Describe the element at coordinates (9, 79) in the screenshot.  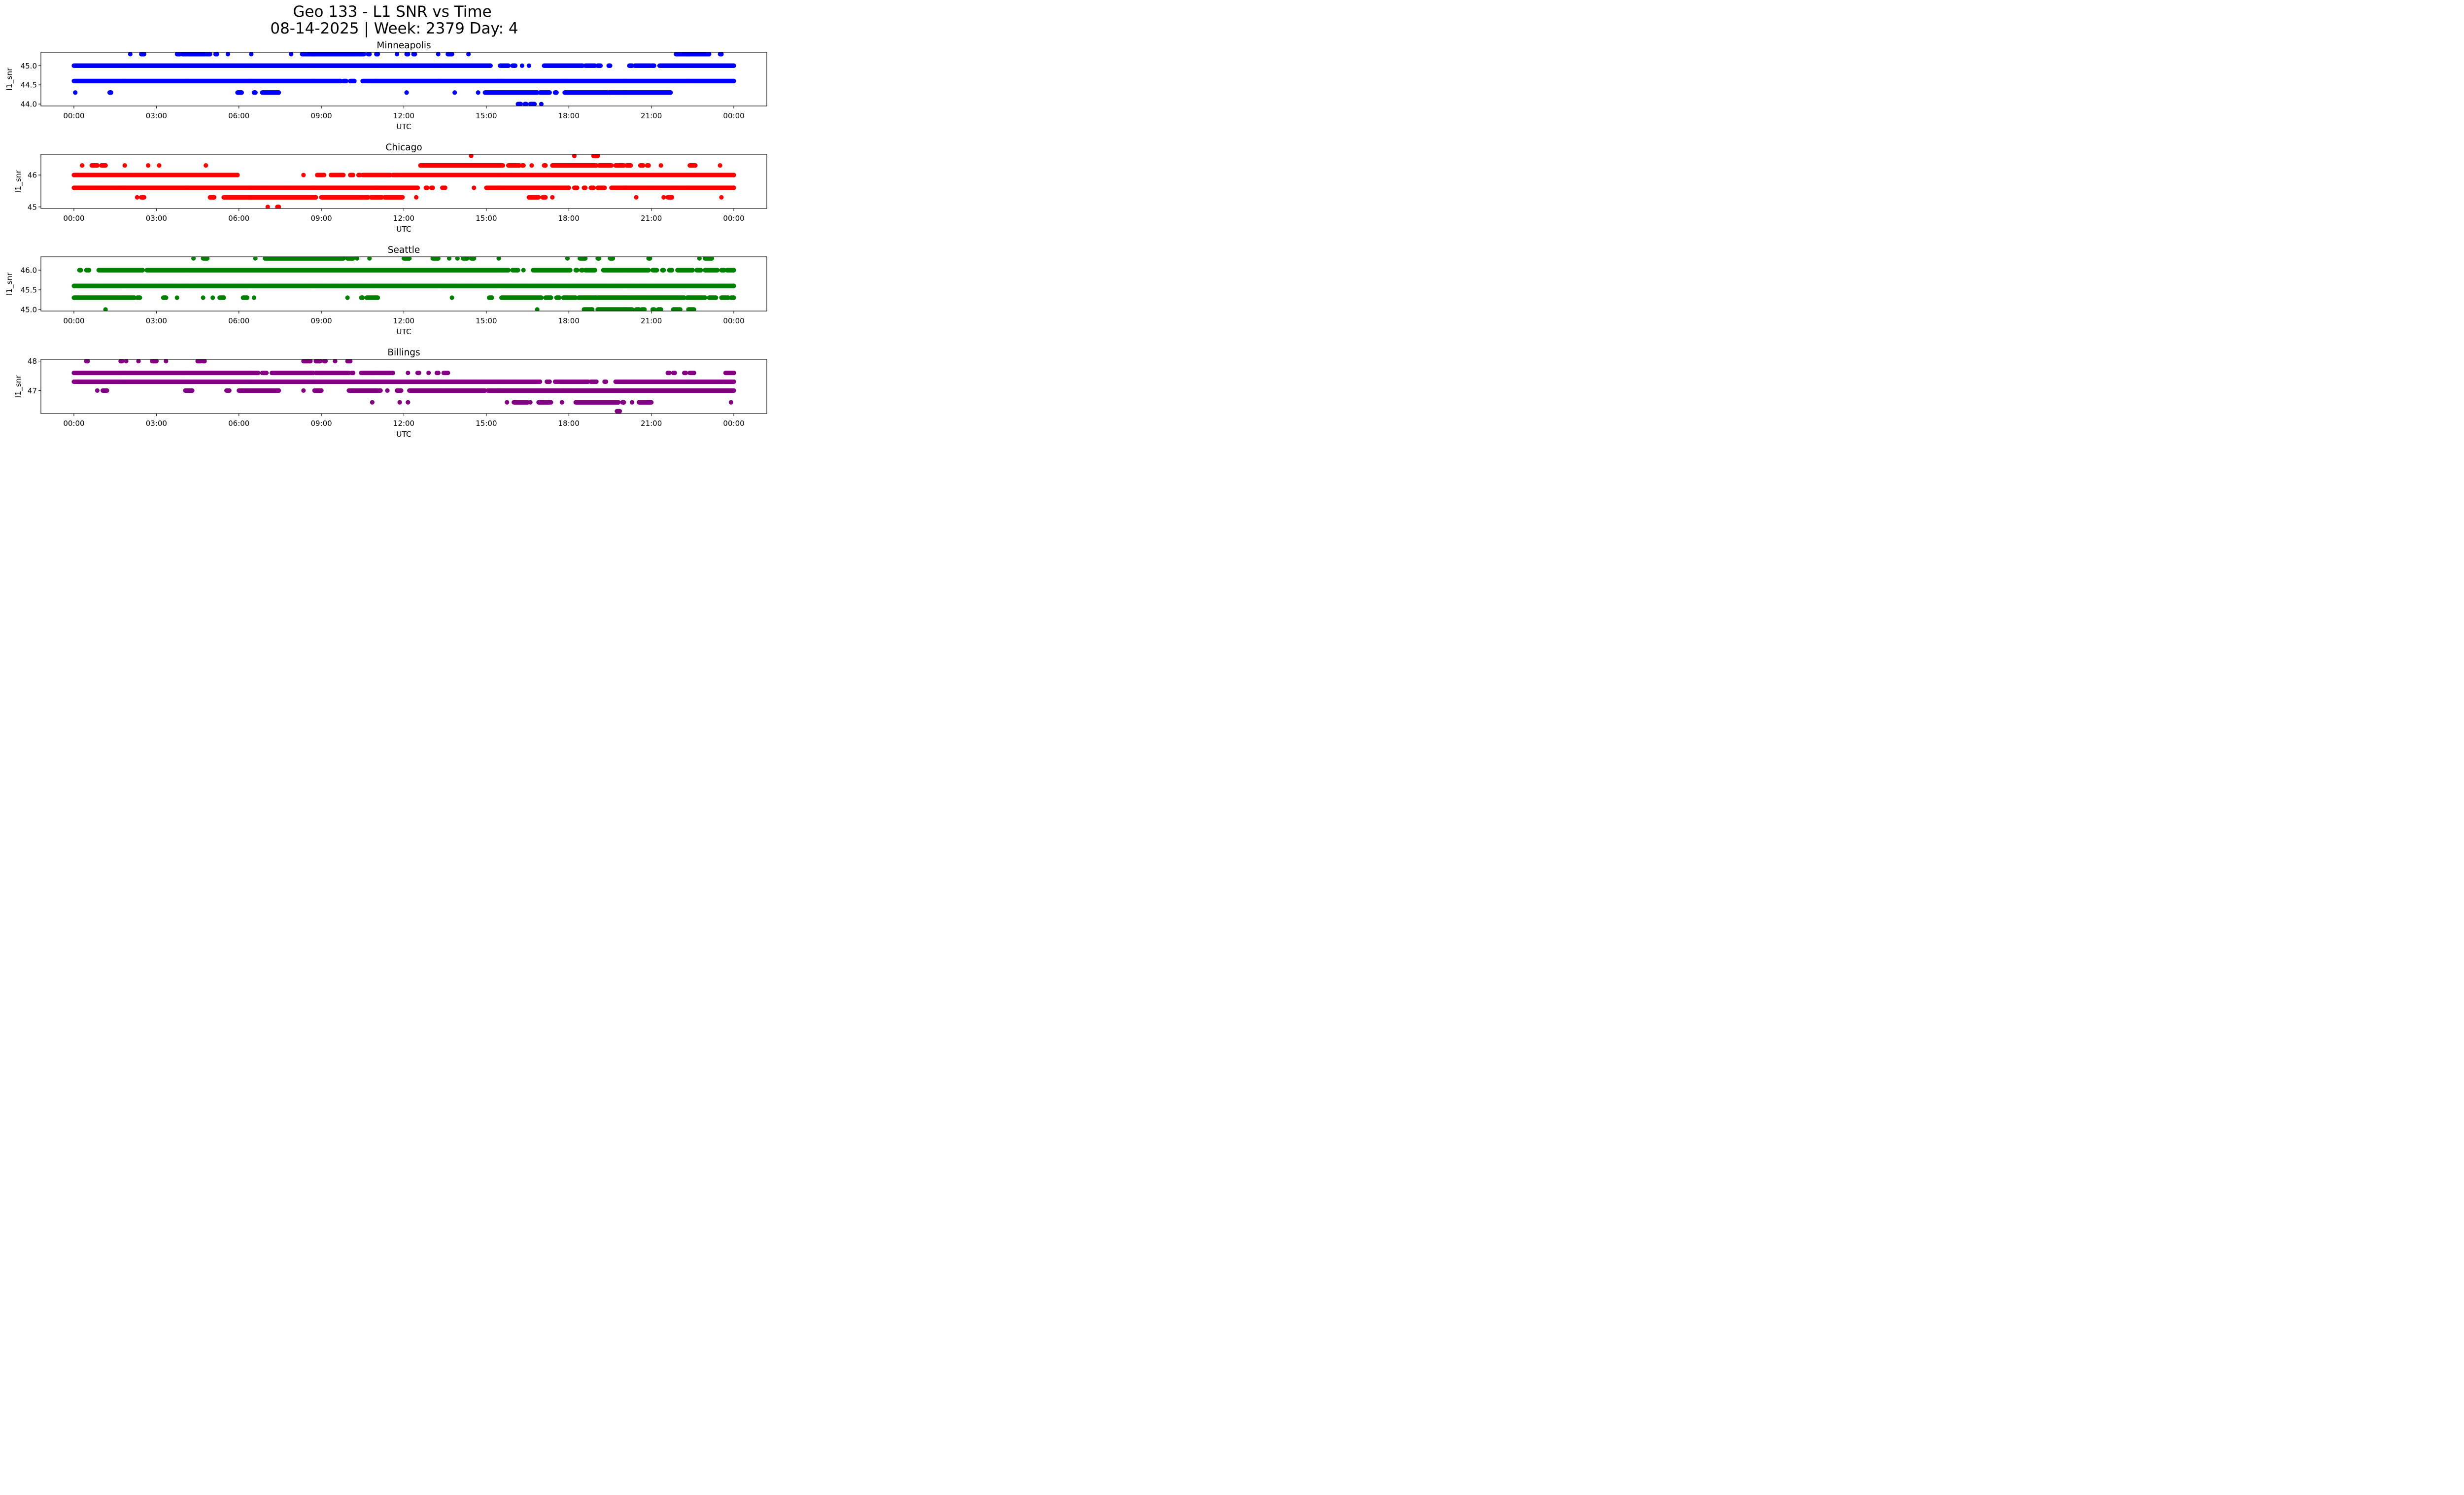
I see `y-axis-label: l1_snr` at that location.